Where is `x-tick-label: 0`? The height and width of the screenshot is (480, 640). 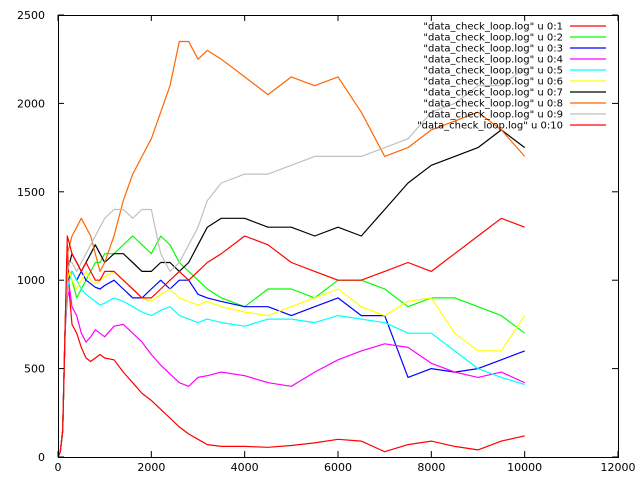
x-tick-label: 0 is located at coordinates (58, 467).